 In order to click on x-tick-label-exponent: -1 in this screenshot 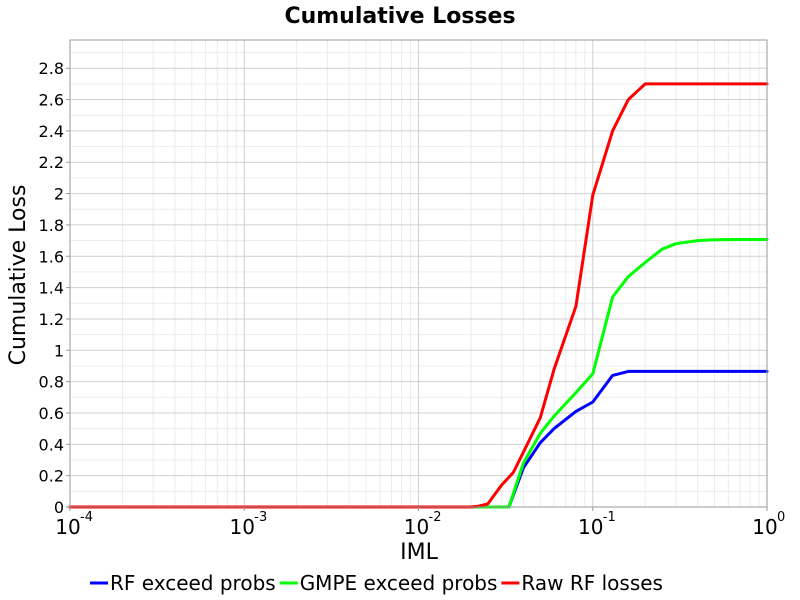, I will do `click(609, 517)`.